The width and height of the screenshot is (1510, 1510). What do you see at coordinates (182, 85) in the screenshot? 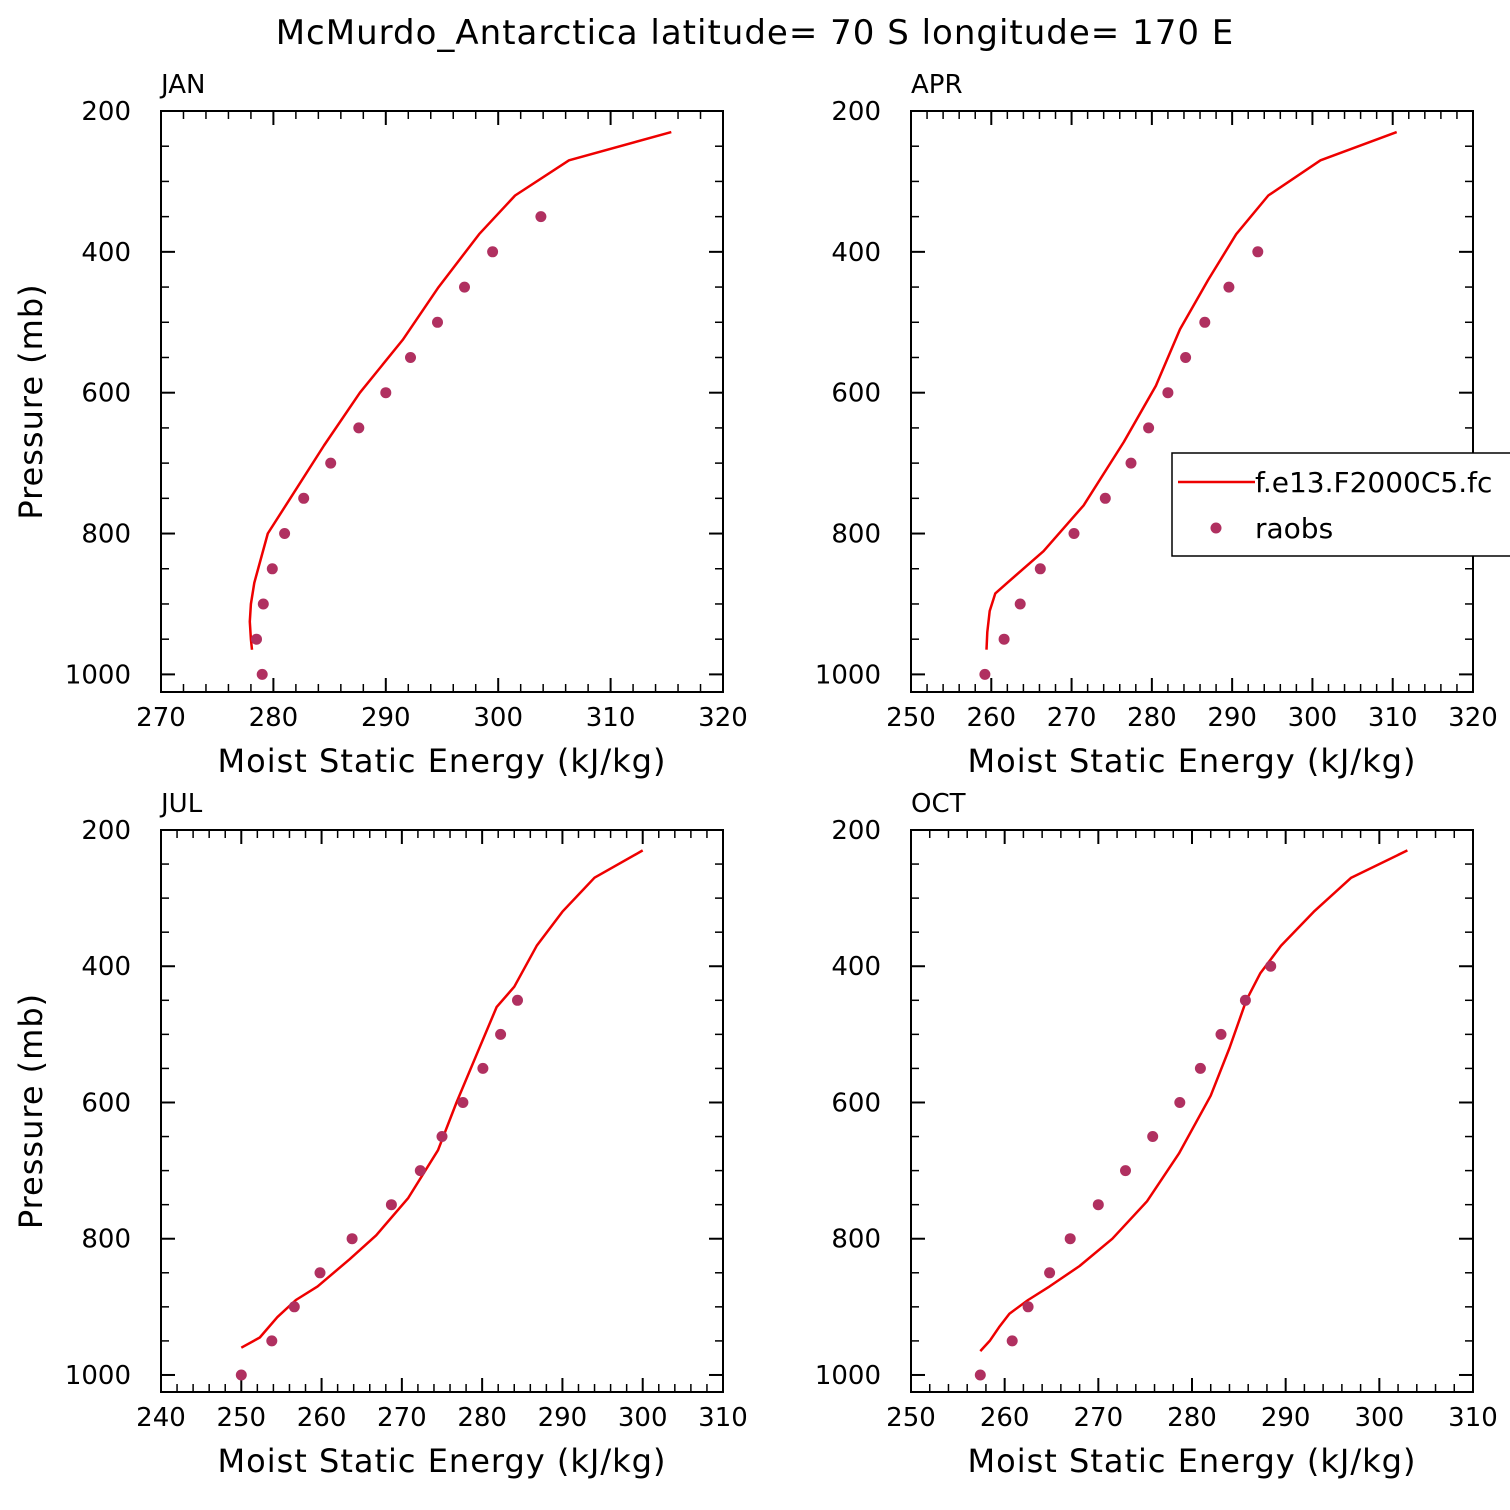
I see `panel-label-jan: JAN` at bounding box center [182, 85].